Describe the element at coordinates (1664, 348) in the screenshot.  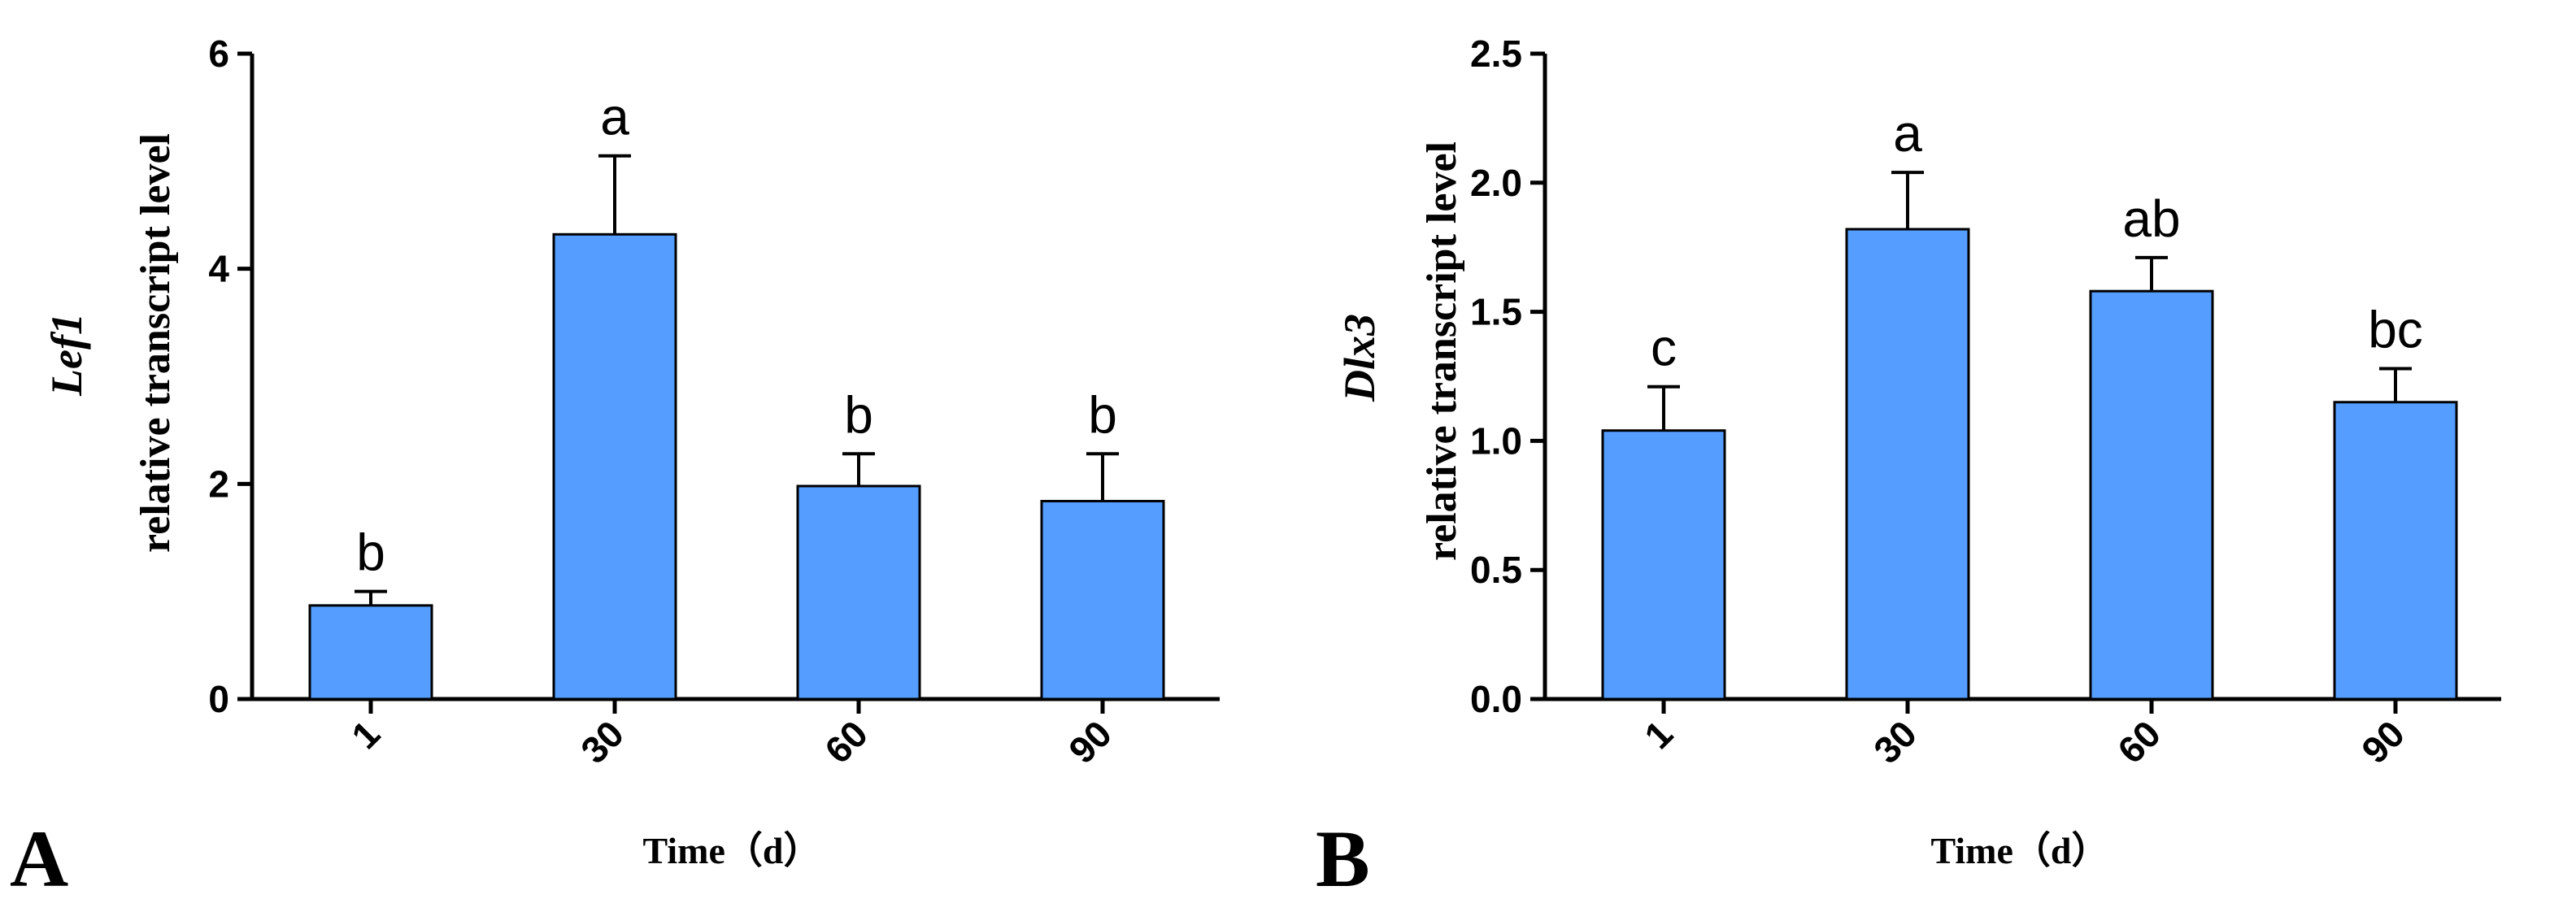
I see `significance-label-b-0: c` at that location.